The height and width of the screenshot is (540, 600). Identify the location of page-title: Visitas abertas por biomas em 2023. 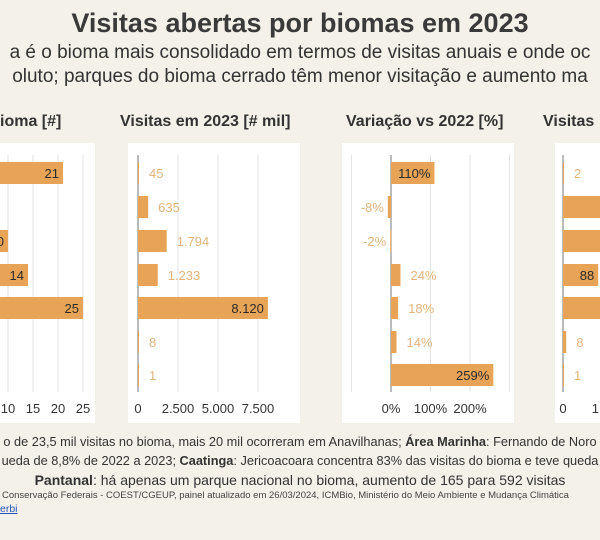
(300, 23).